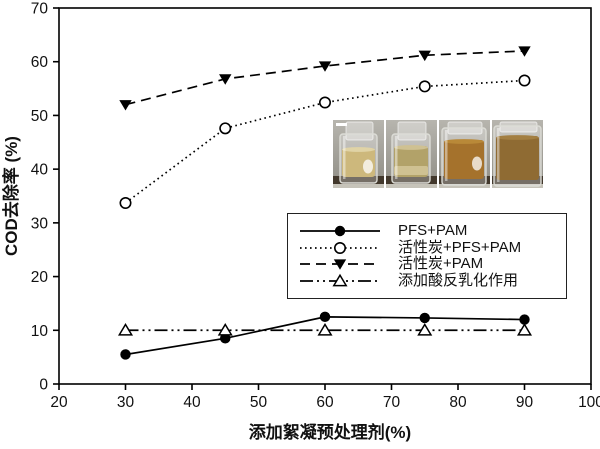 The height and width of the screenshot is (449, 600). I want to click on y-tick-label: 10, so click(40, 331).